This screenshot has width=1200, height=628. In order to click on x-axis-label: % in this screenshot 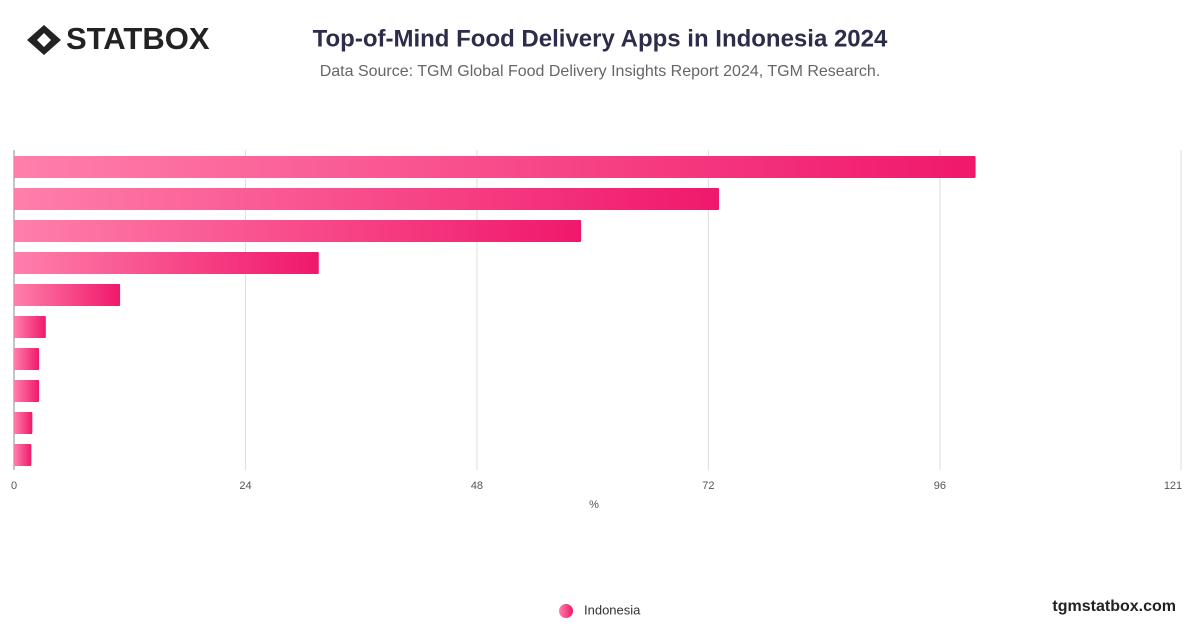, I will do `click(594, 505)`.